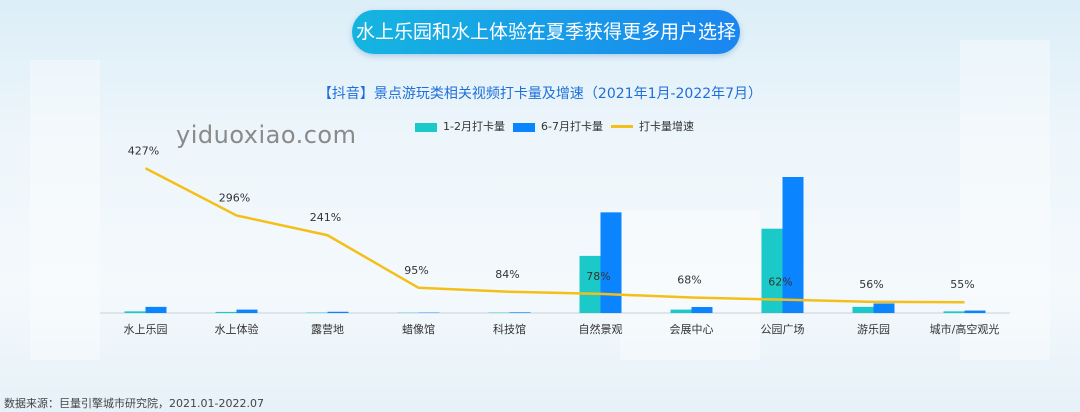 The height and width of the screenshot is (412, 1080). What do you see at coordinates (234, 197) in the screenshot?
I see `growth-data-label: 296%` at bounding box center [234, 197].